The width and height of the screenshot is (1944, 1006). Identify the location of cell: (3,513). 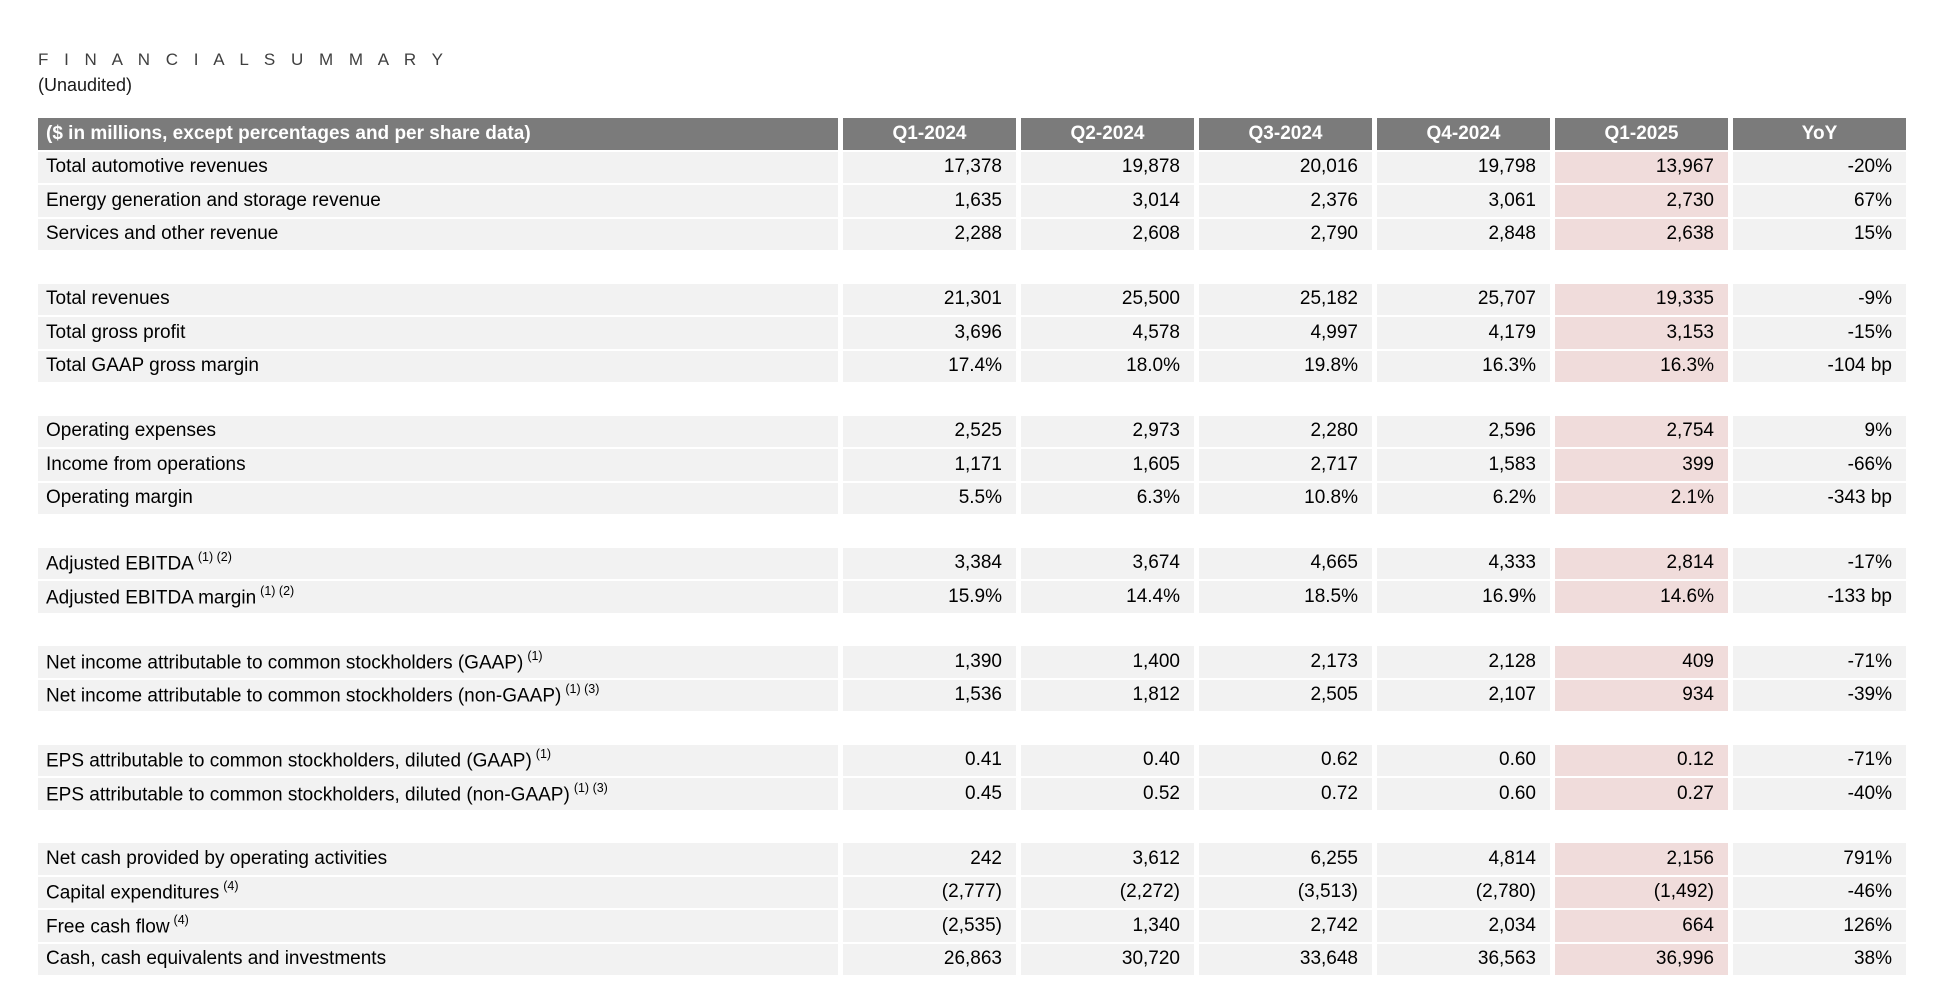
(1285, 892).